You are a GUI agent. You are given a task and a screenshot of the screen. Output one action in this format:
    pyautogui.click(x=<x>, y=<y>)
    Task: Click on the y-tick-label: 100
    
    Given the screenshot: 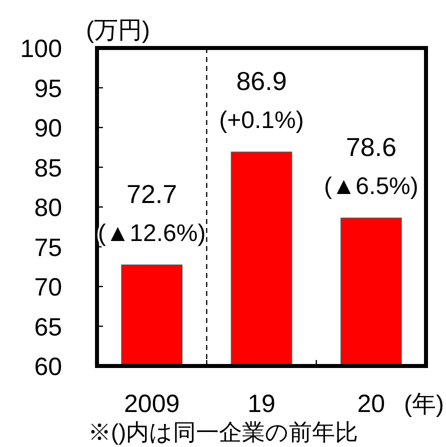 What is the action you would take?
    pyautogui.click(x=41, y=49)
    